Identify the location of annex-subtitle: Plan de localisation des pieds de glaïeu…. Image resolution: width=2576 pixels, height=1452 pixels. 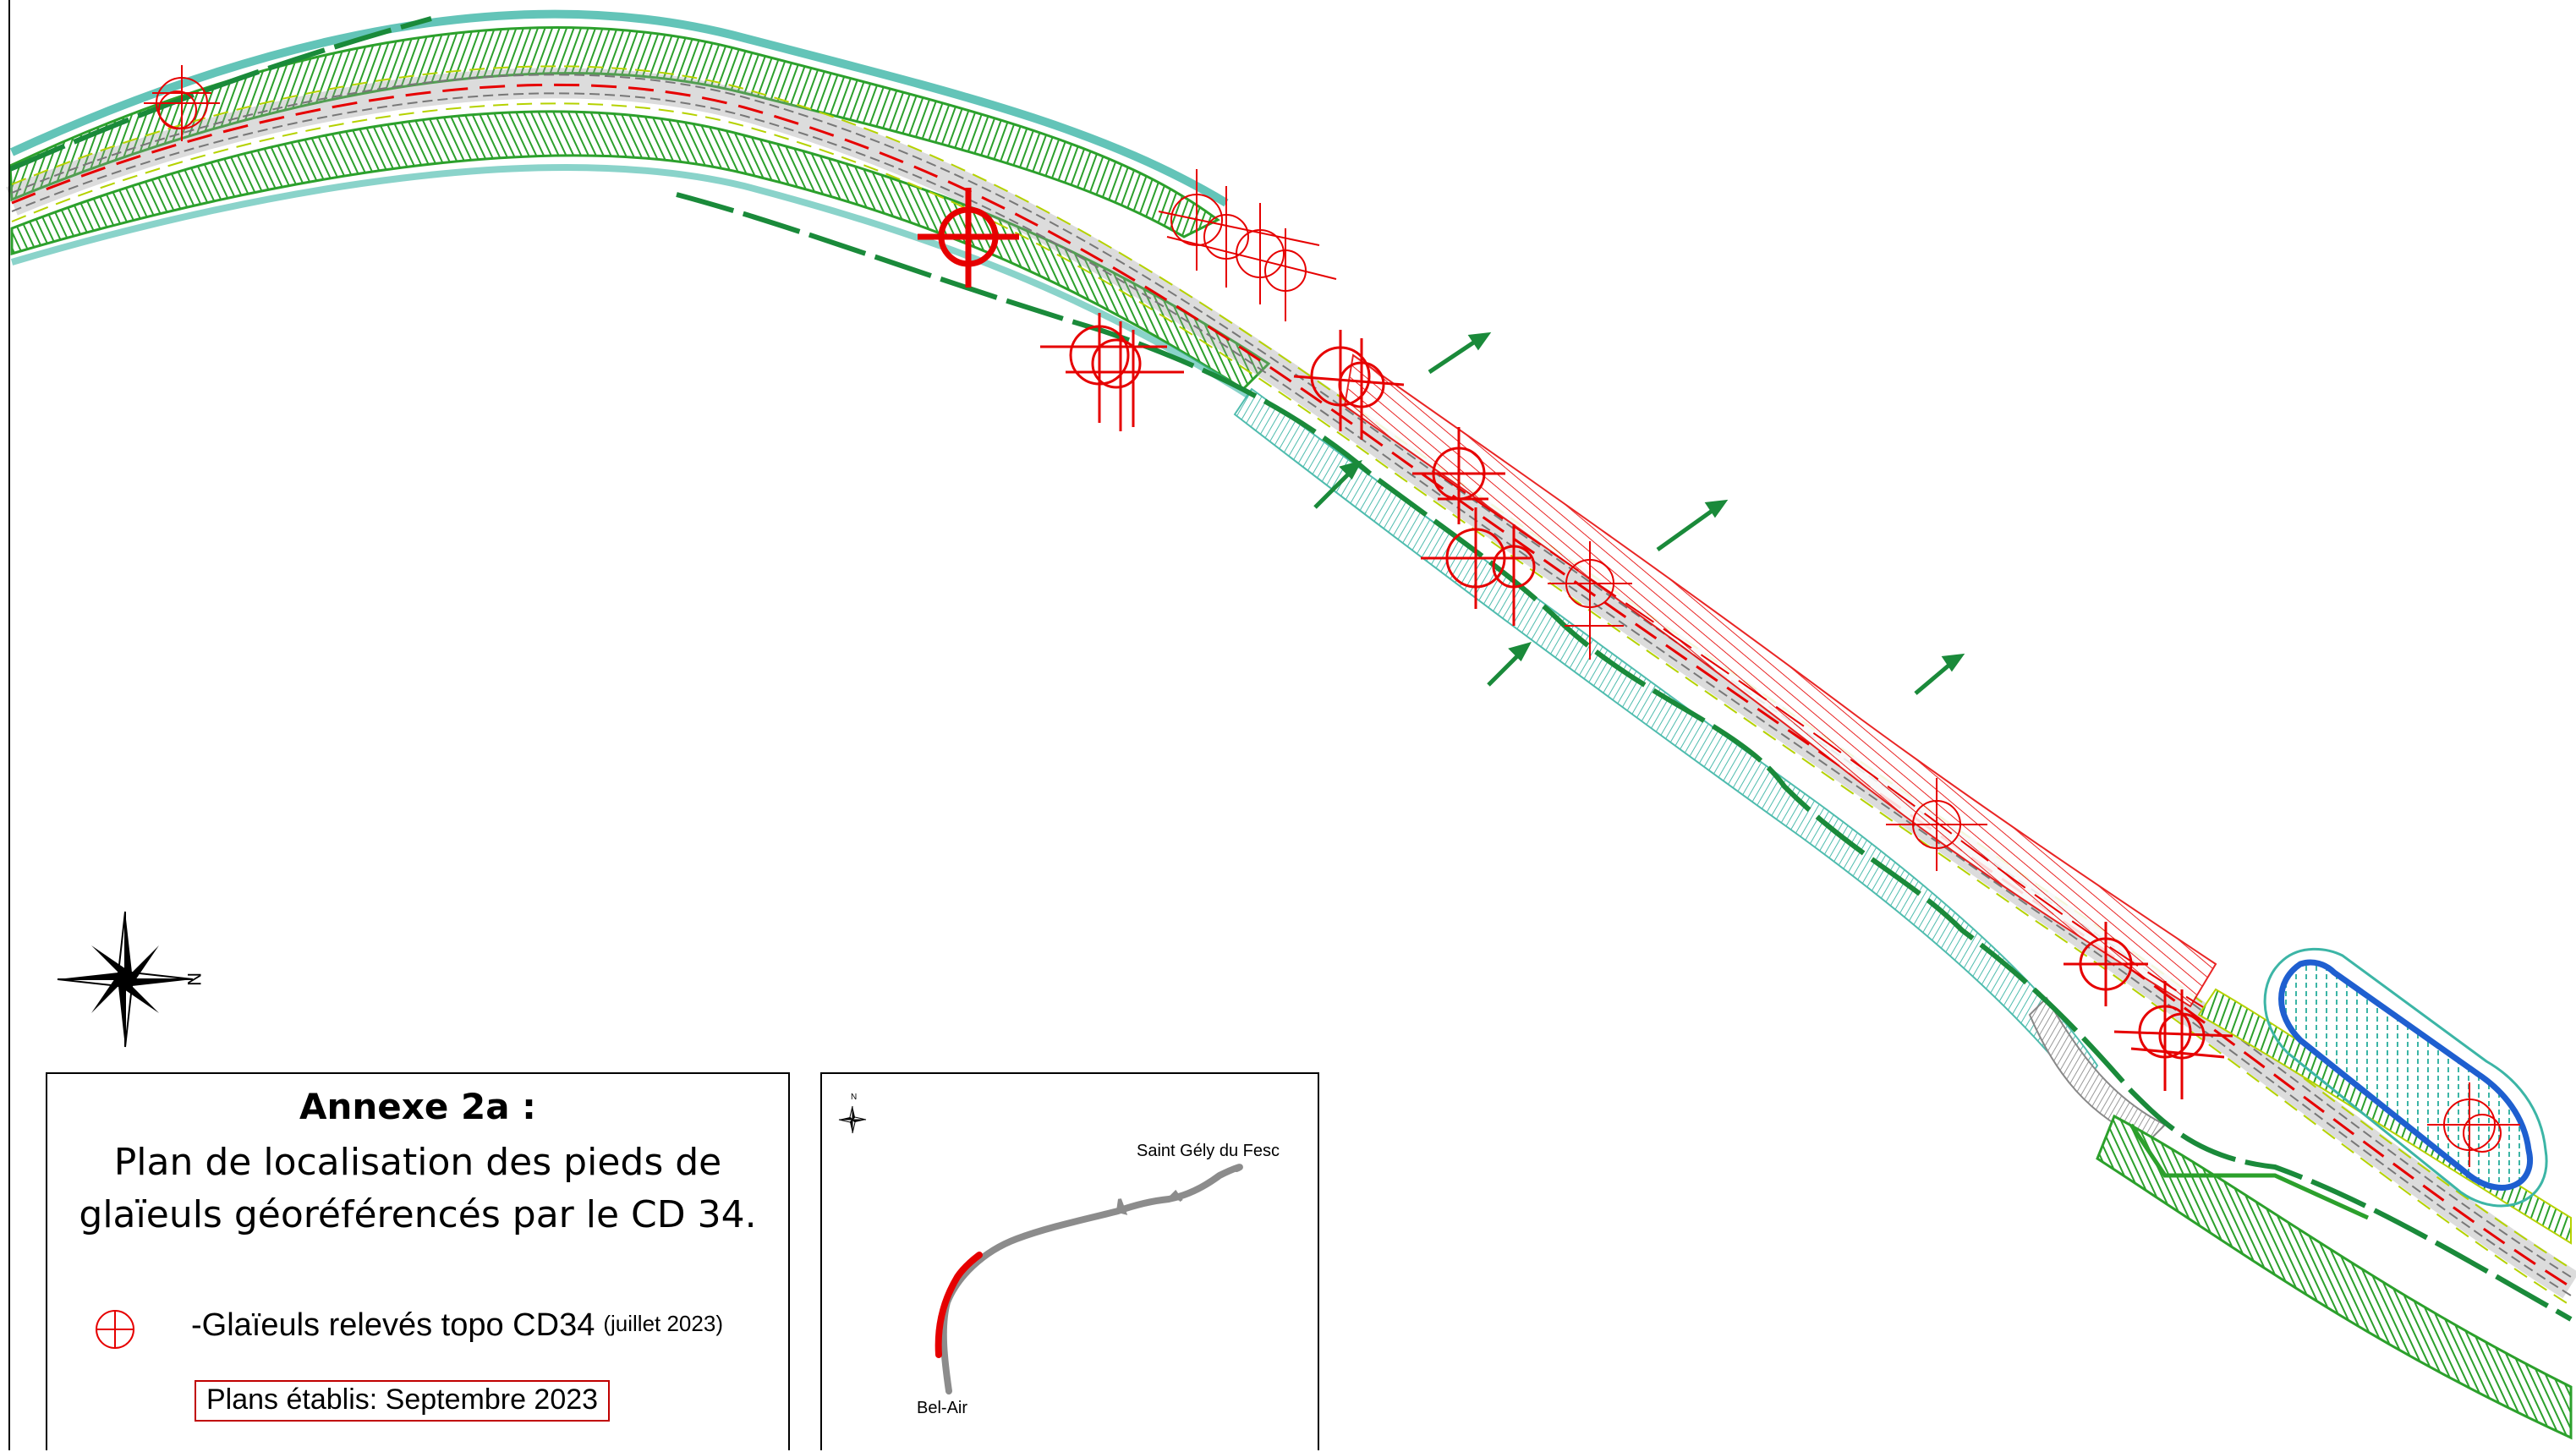
(418, 1188).